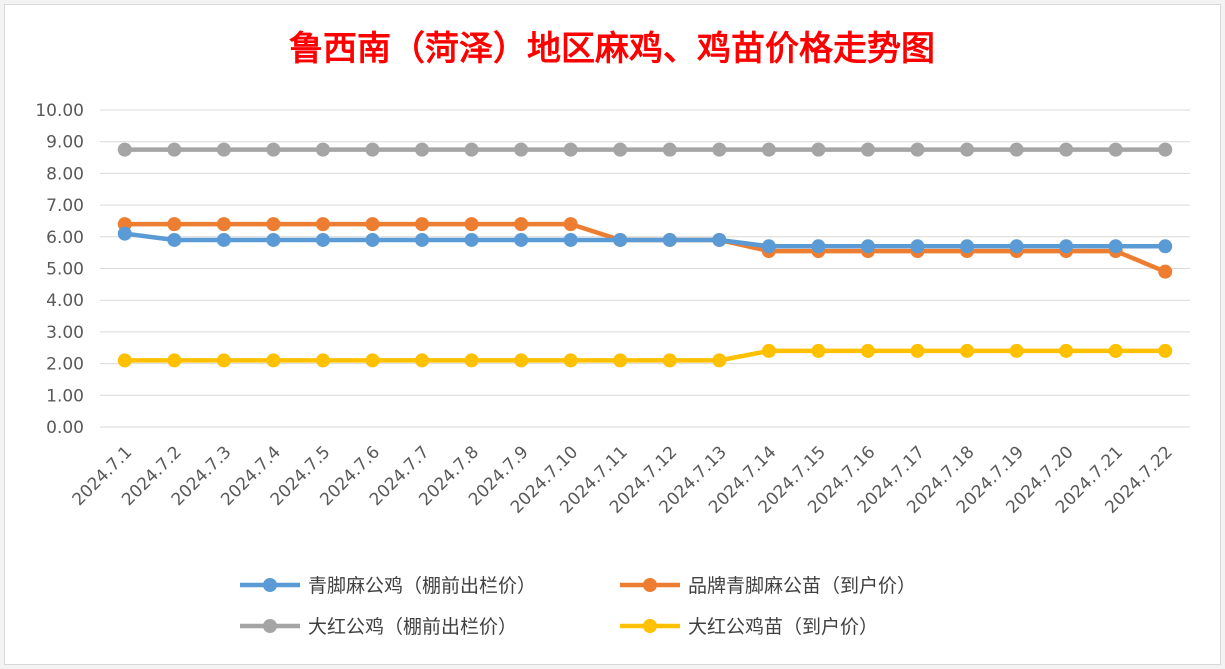 The width and height of the screenshot is (1225, 669). I want to click on y-tick-label: 5.00, so click(65, 270).